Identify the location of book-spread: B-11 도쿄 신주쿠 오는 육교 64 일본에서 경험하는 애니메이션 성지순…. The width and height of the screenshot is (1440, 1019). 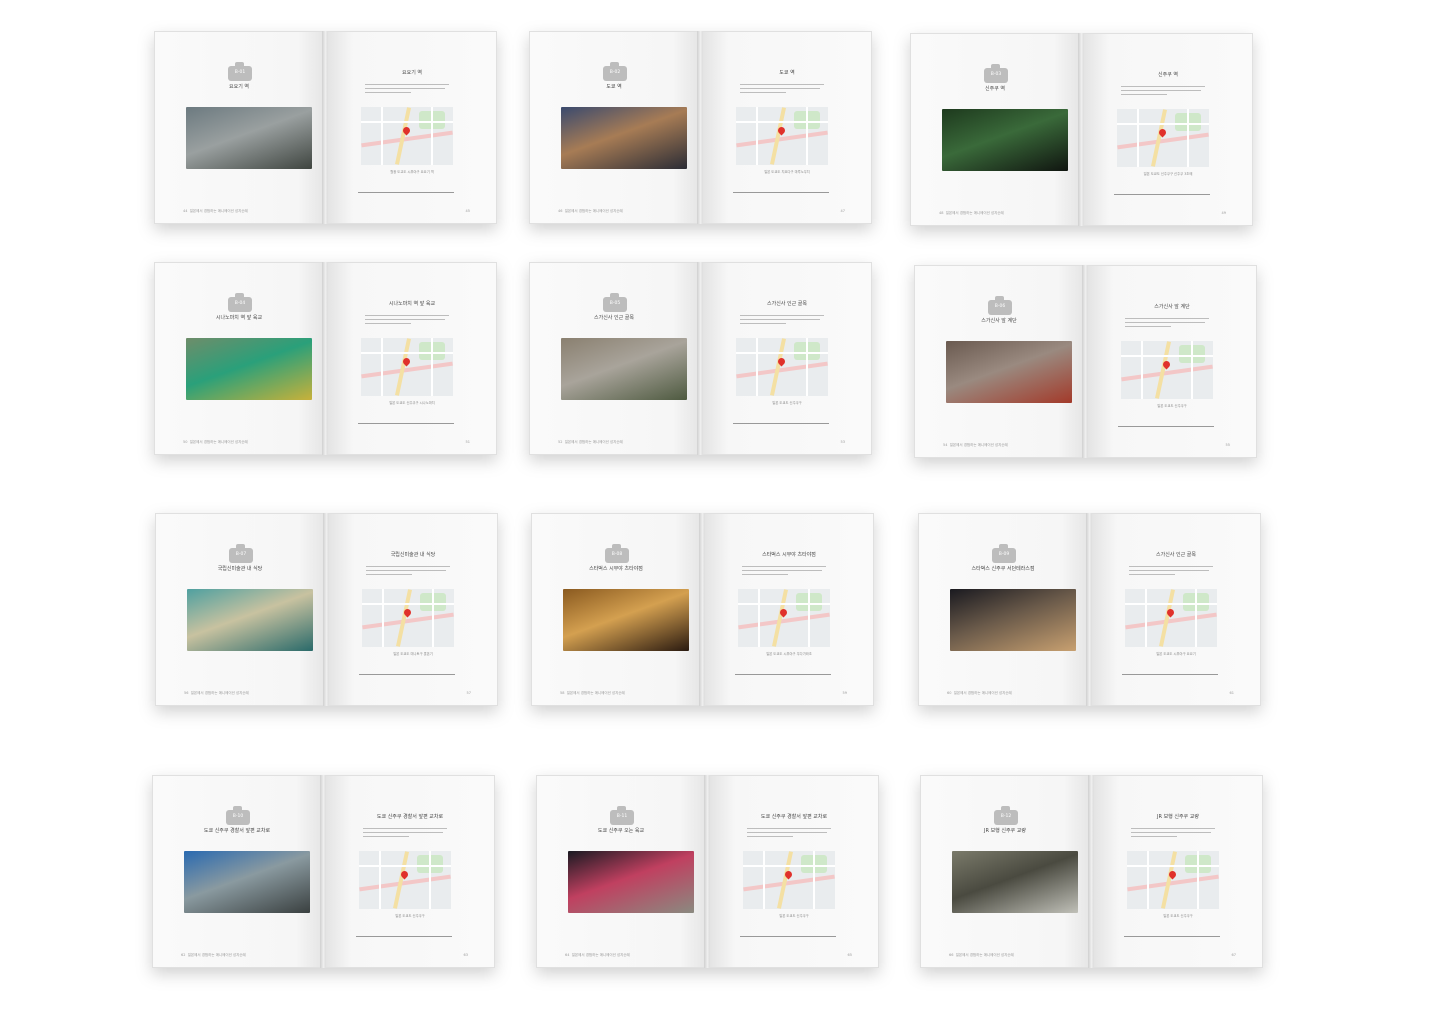
(708, 872).